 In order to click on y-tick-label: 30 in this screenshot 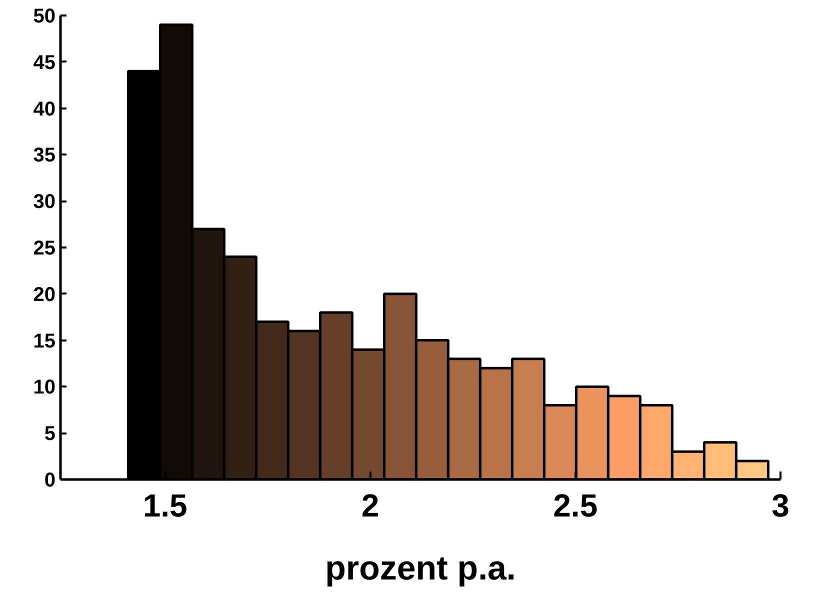, I will do `click(44, 202)`.